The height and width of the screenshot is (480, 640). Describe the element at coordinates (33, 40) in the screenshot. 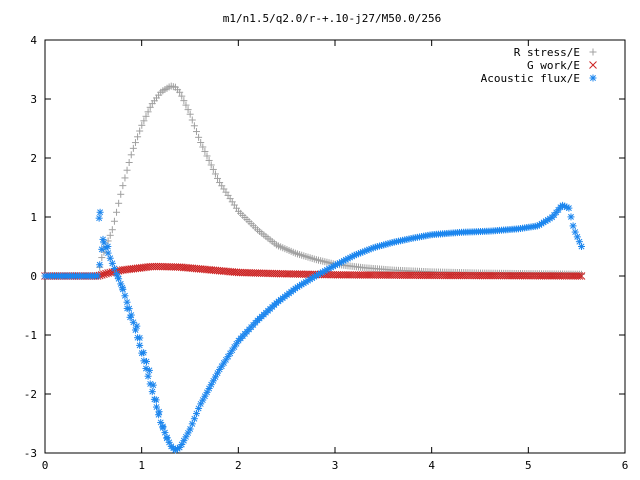

I see `y-tick-label: 4` at that location.